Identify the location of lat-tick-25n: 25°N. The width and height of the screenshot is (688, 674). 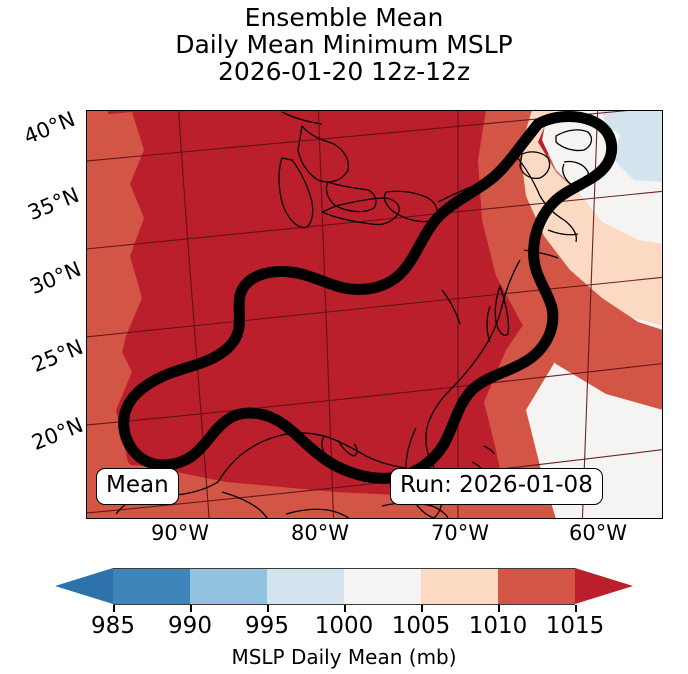
(57, 355).